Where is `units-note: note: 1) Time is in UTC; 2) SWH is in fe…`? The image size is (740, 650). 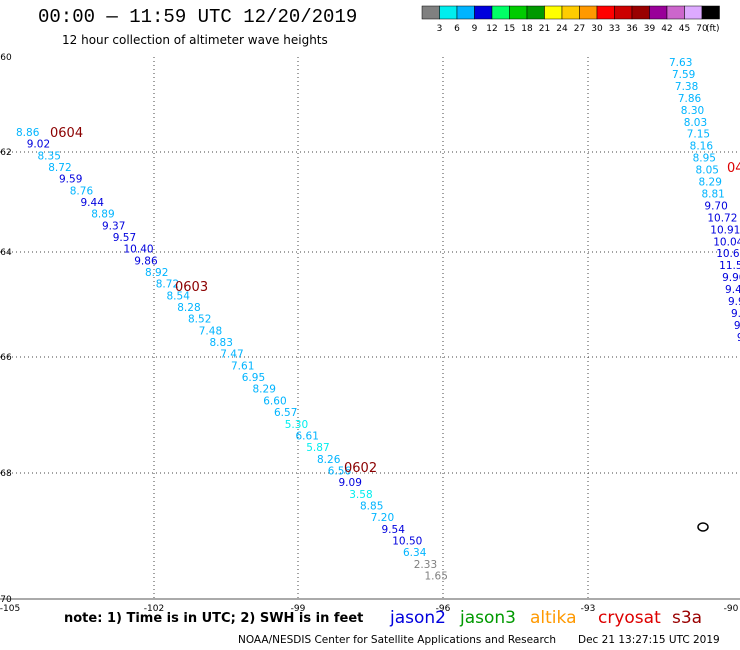
units-note: note: 1) Time is in UTC; 2) SWH is in fe… is located at coordinates (214, 618).